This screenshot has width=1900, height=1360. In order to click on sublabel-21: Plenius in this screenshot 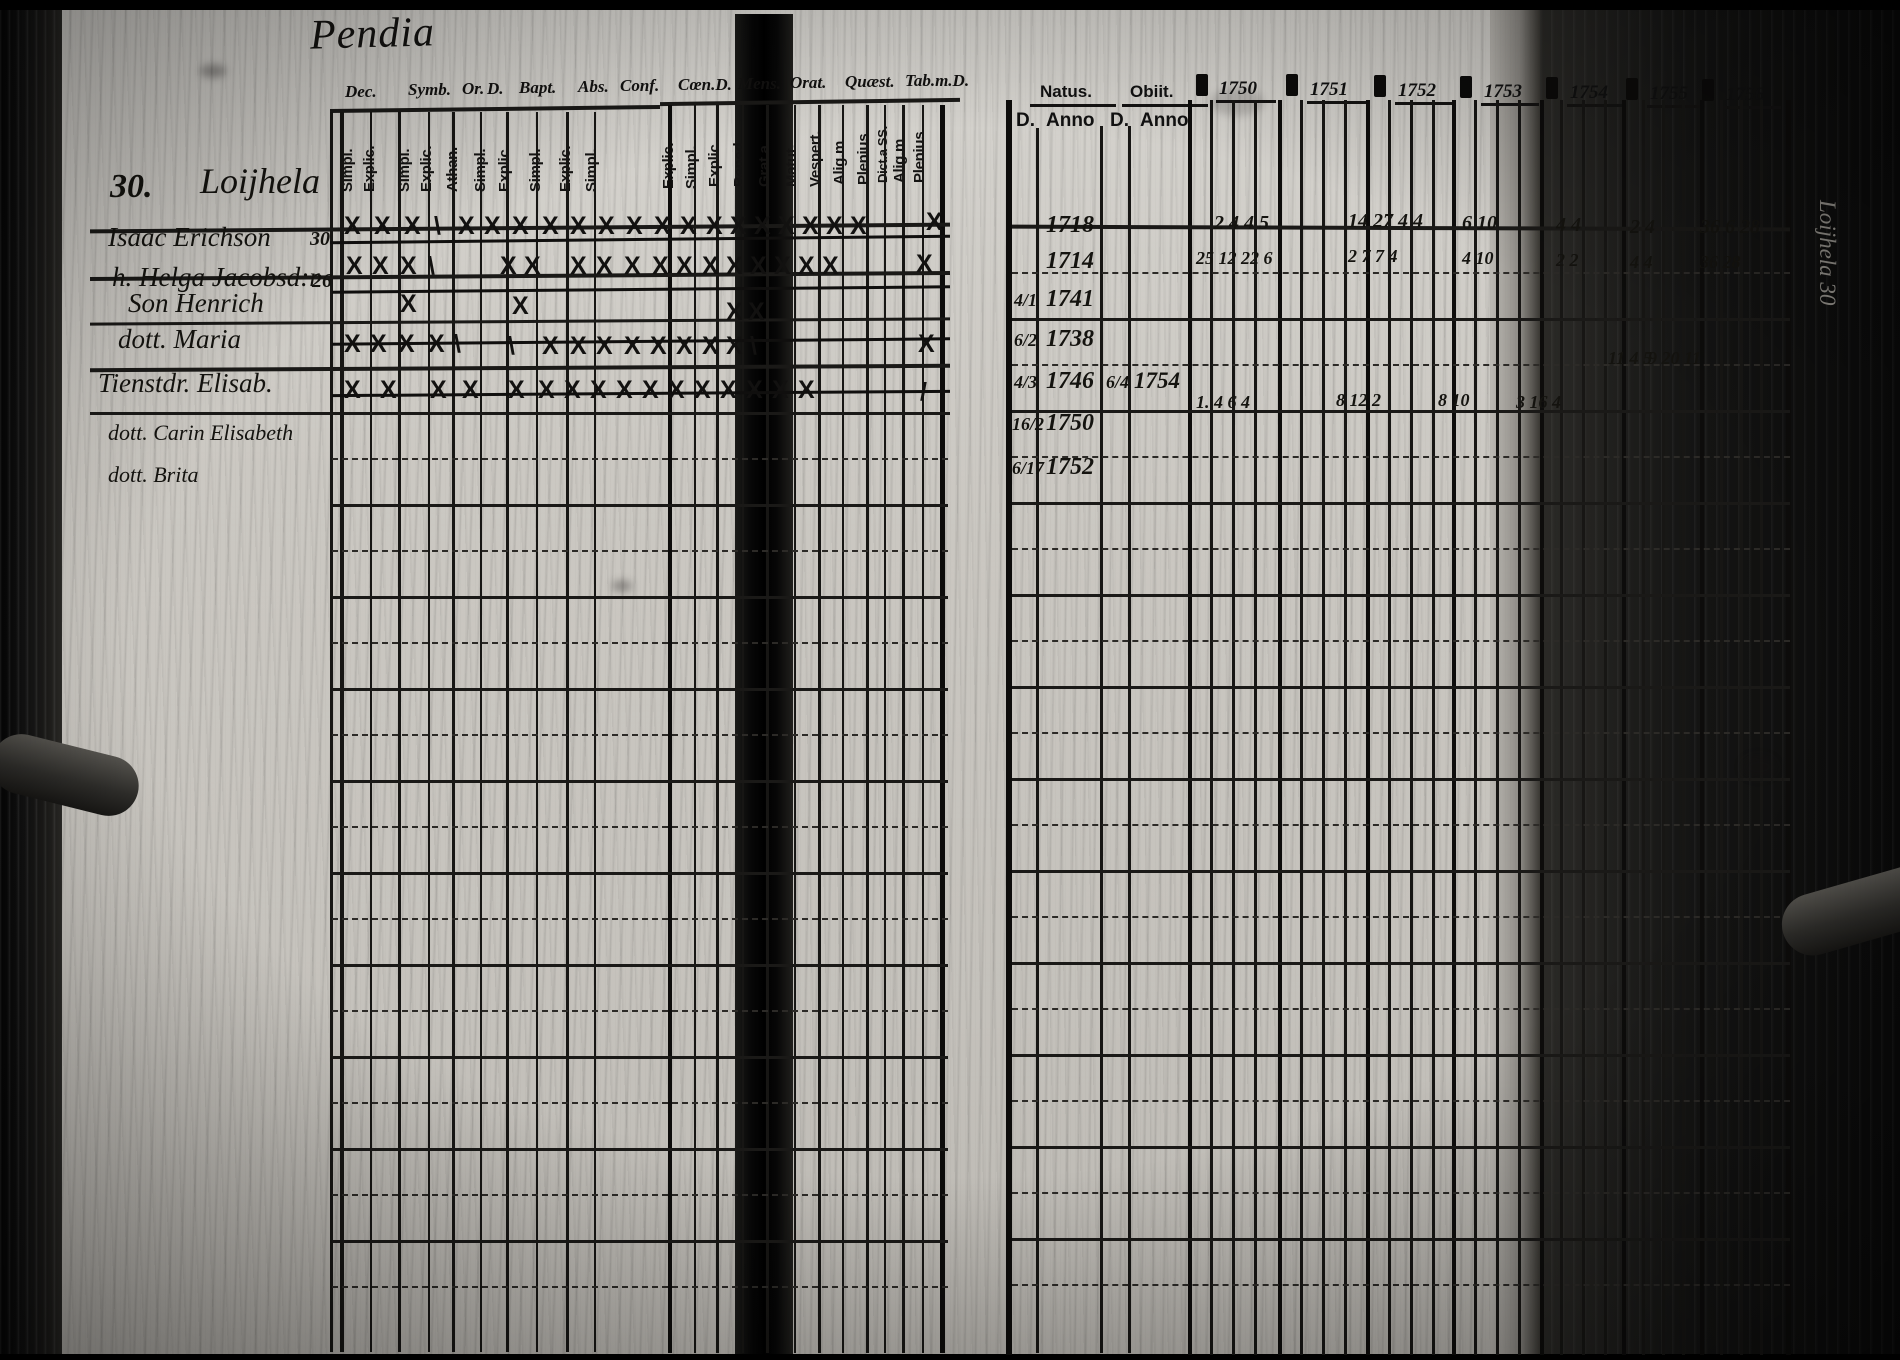, I will do `click(919, 157)`.